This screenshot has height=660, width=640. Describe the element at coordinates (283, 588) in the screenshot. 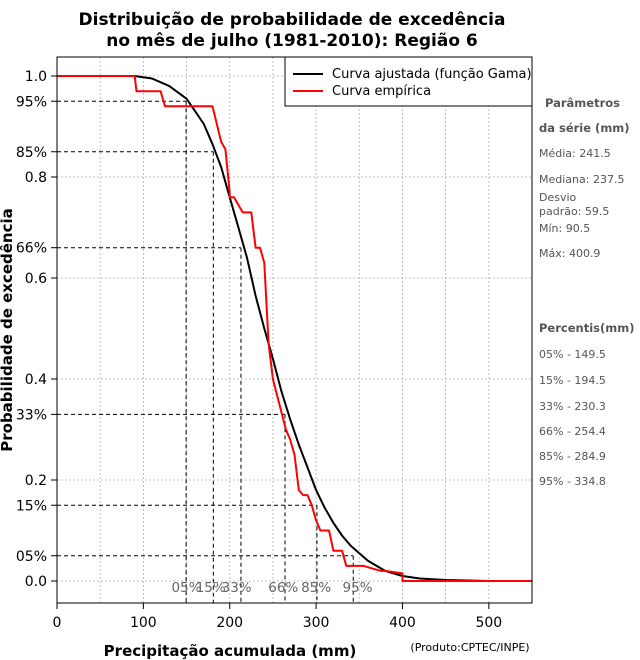

I see `percentile-axis-label: 66%` at that location.